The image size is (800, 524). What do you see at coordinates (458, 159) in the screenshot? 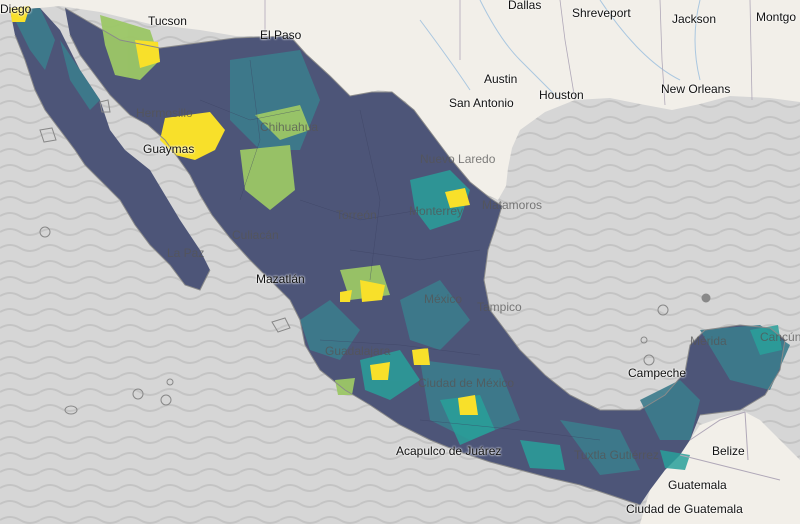
I see `label-nuevo-laredo: Nuevo Laredo` at bounding box center [458, 159].